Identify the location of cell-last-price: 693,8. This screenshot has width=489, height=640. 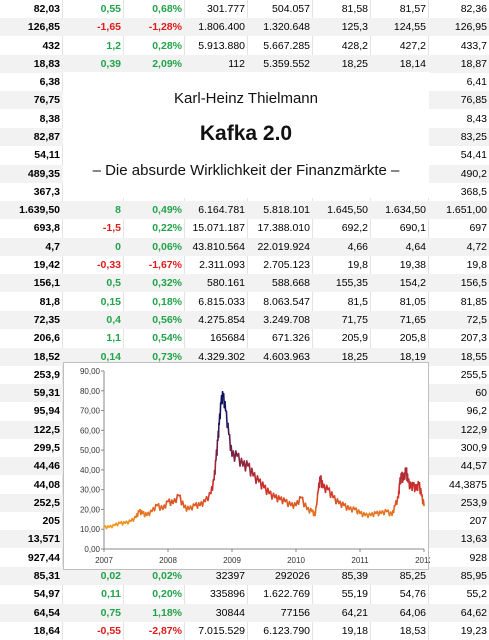
(46, 228).